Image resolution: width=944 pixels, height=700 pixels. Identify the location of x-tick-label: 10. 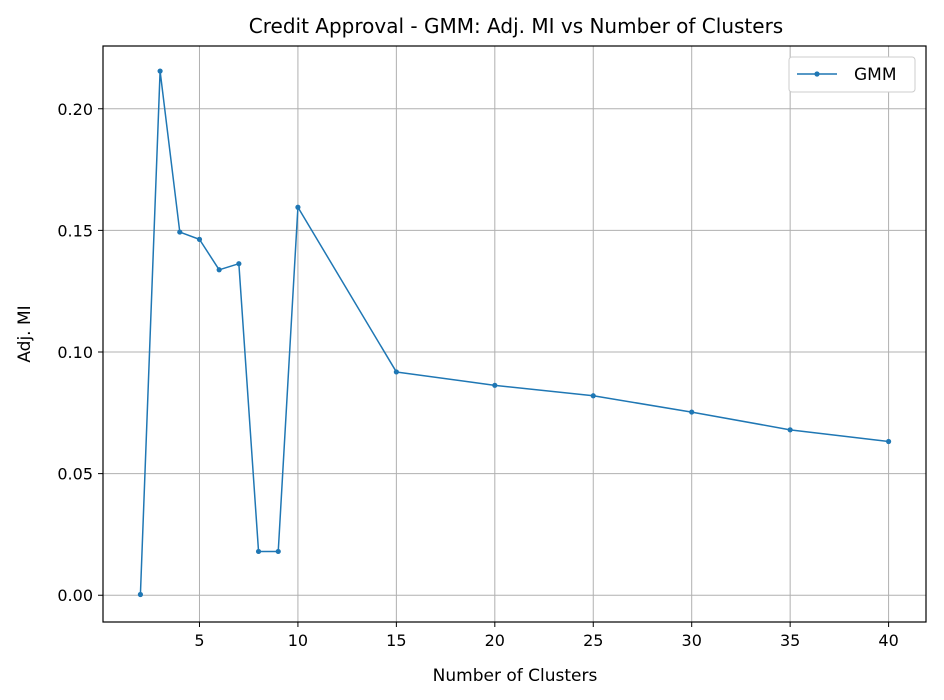
(298, 640).